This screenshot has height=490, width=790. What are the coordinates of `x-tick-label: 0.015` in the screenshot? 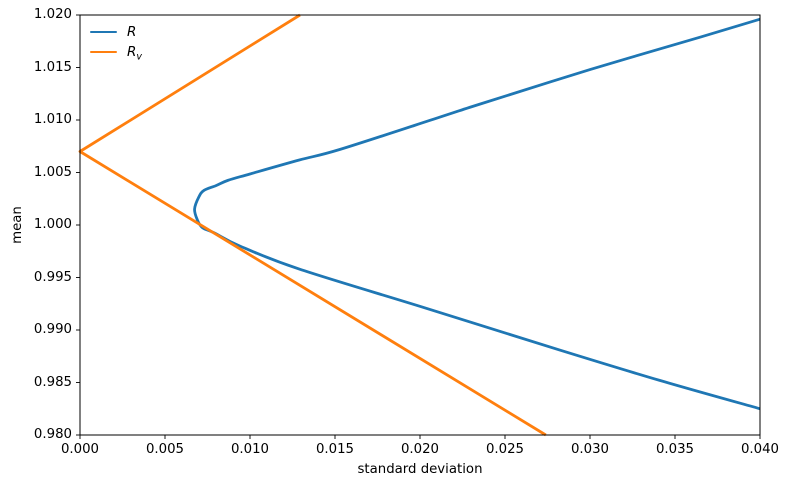 It's located at (335, 449).